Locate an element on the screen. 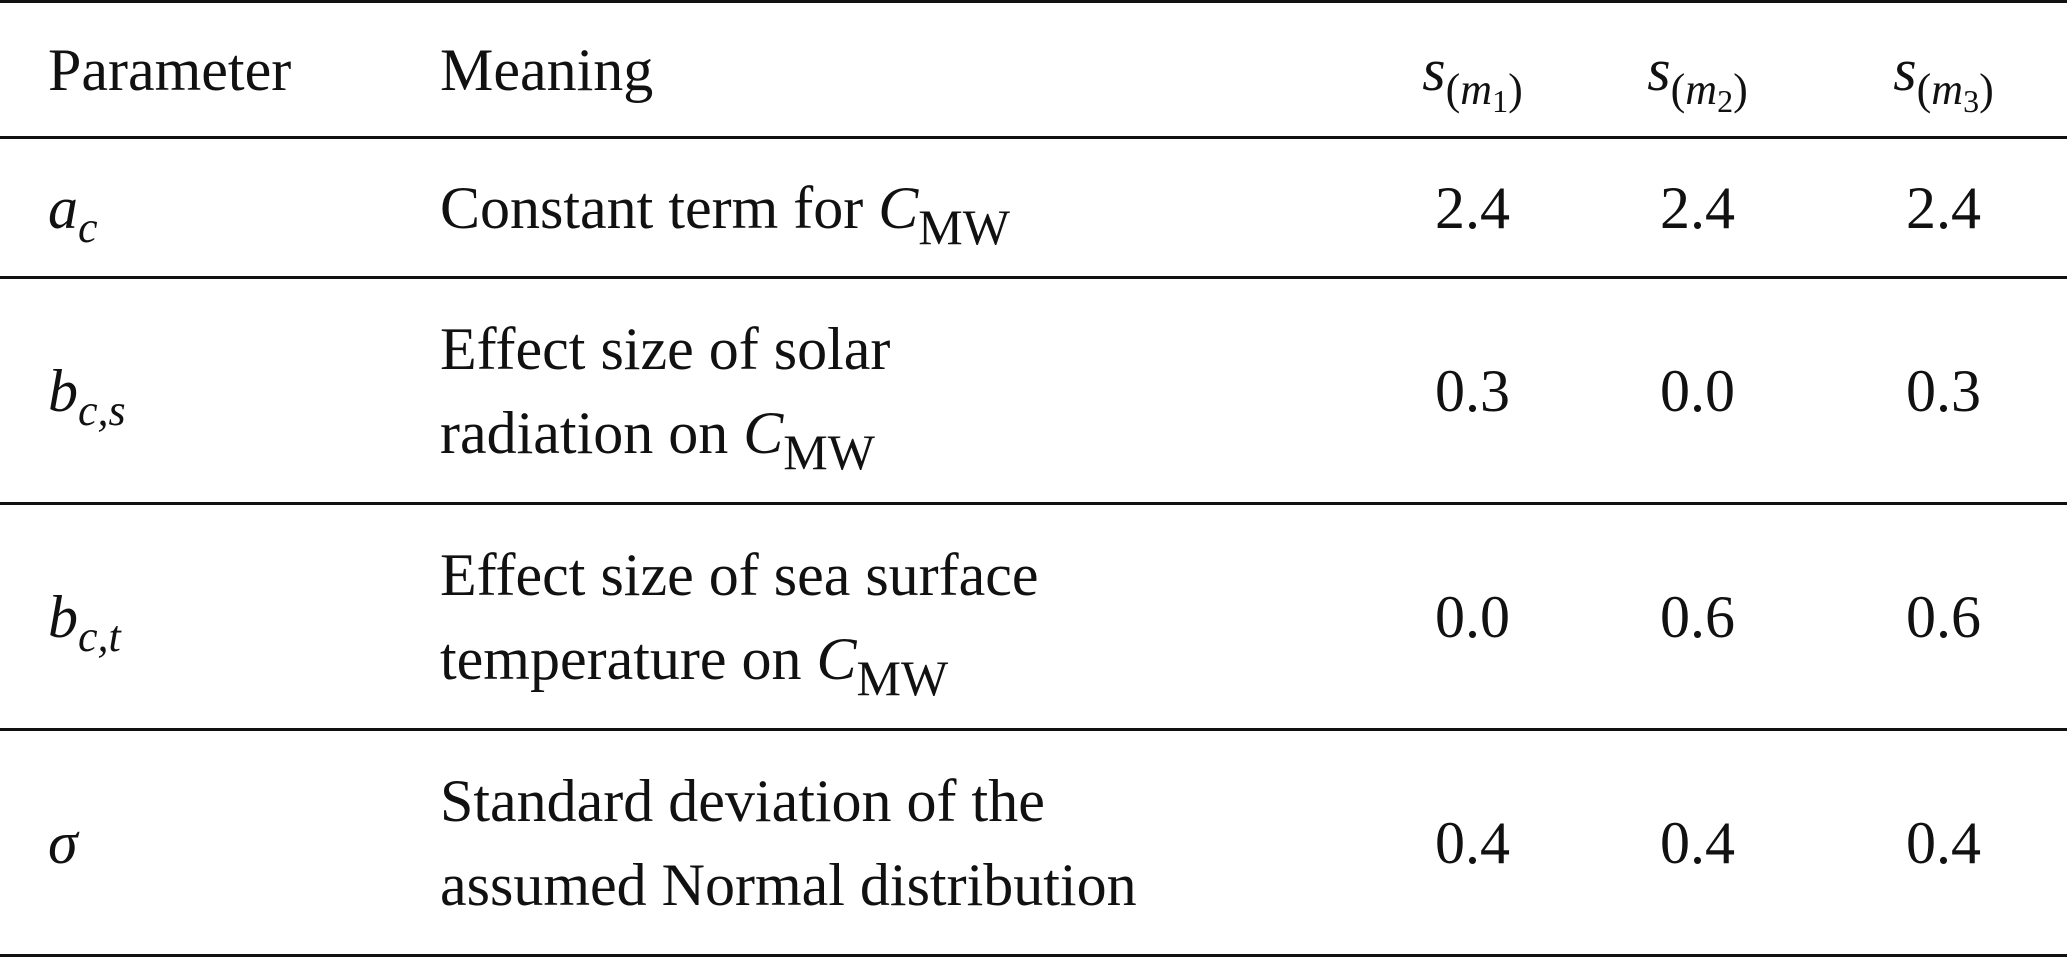  header-s-m2-letter: m is located at coordinates (1701, 89).